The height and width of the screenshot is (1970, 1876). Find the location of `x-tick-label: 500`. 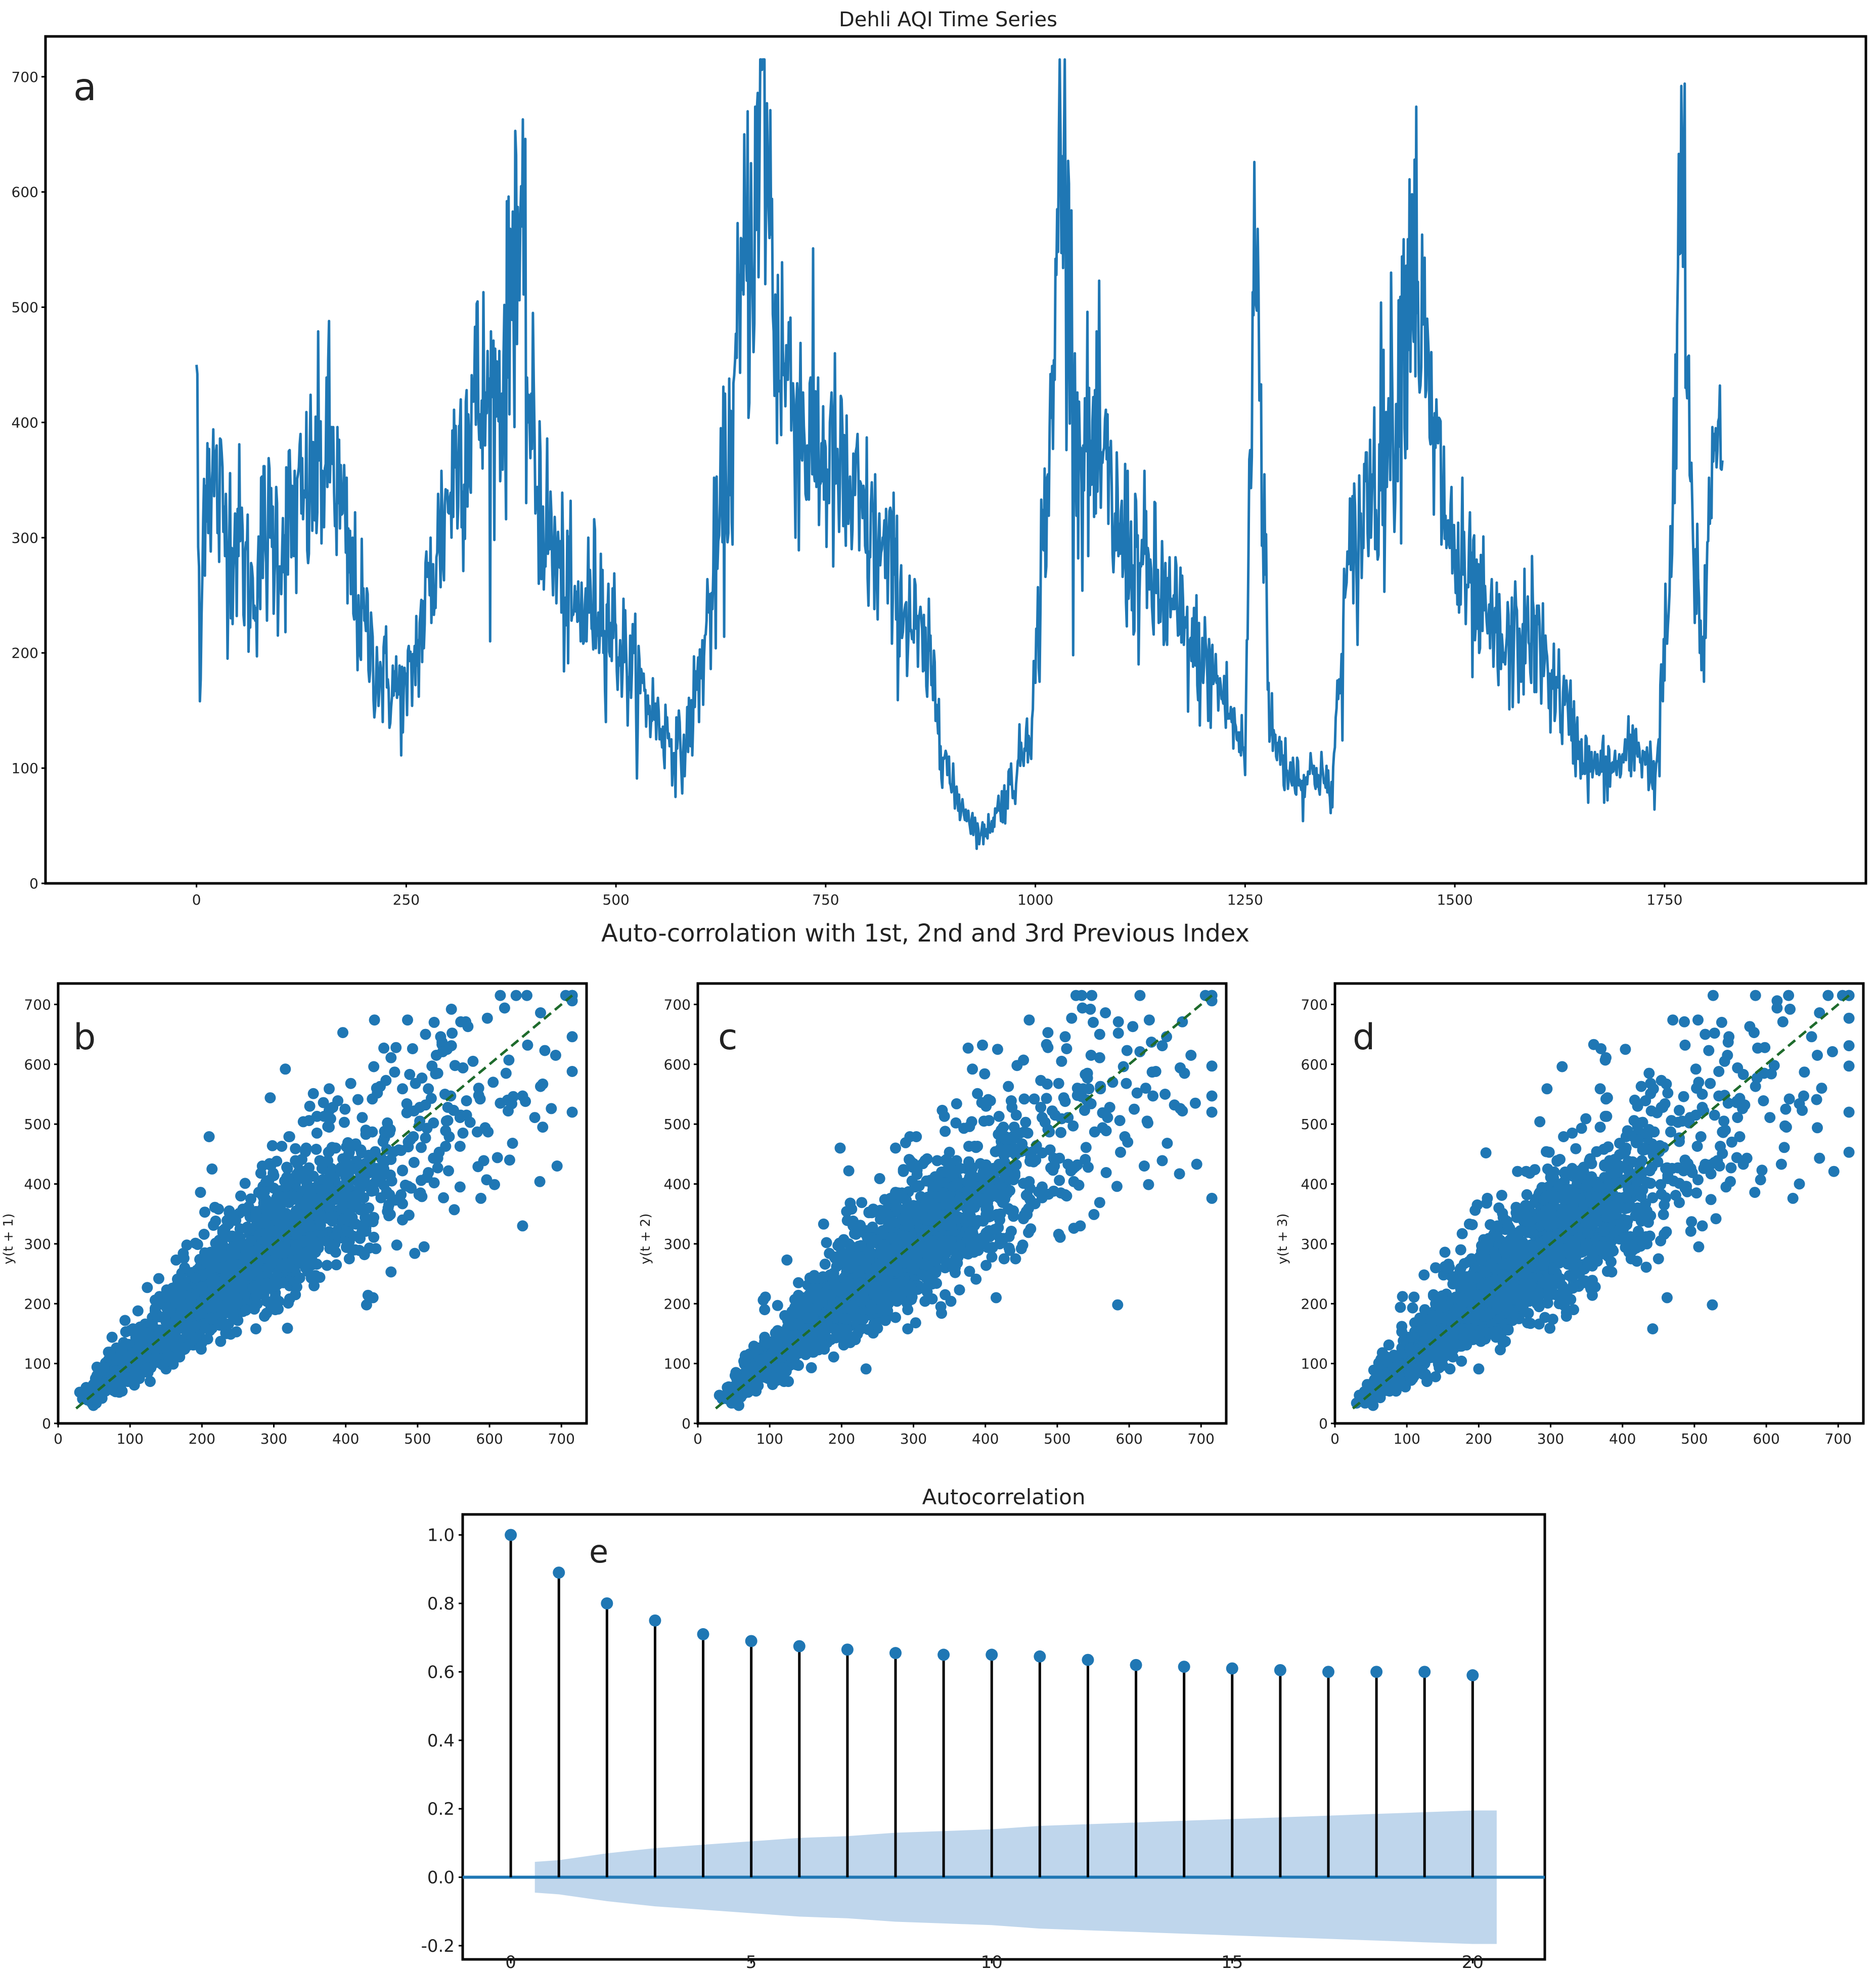

x-tick-label: 500 is located at coordinates (1057, 1438).